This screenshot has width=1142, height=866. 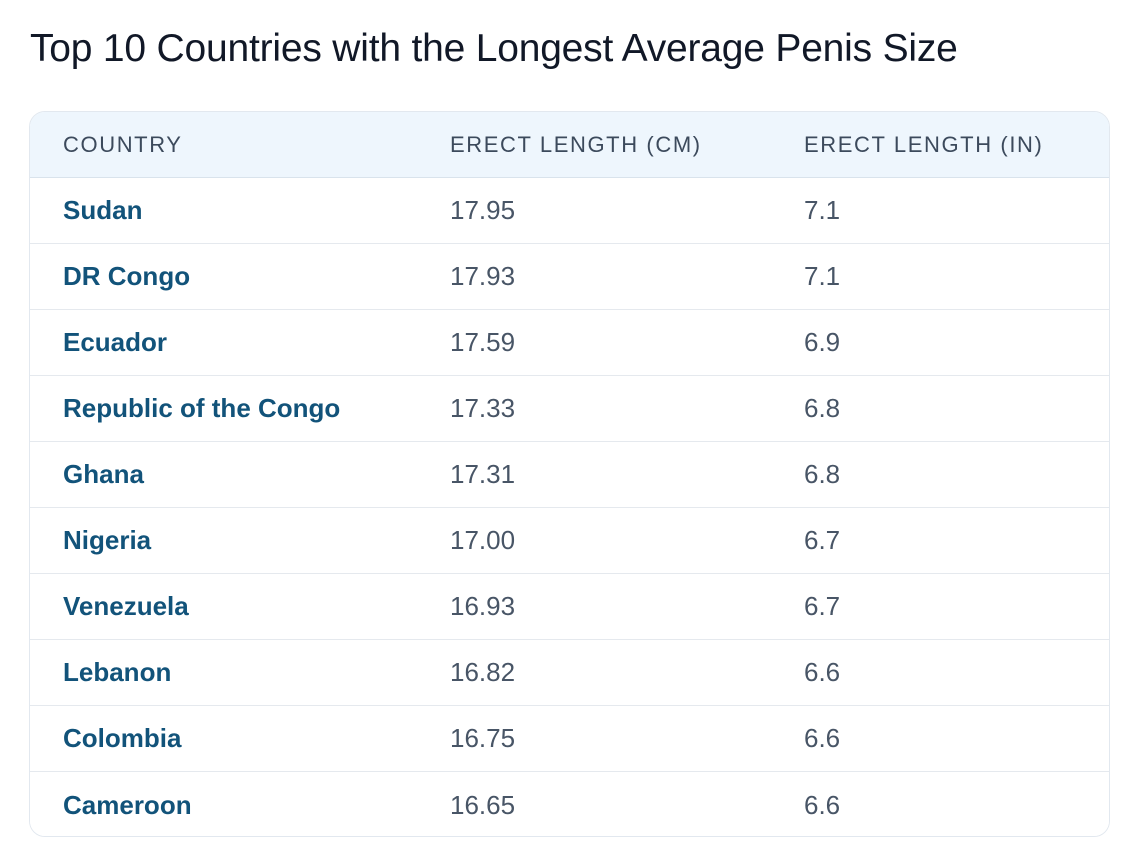 What do you see at coordinates (483, 474) in the screenshot?
I see `erect-length-cm-cell: 17.31` at bounding box center [483, 474].